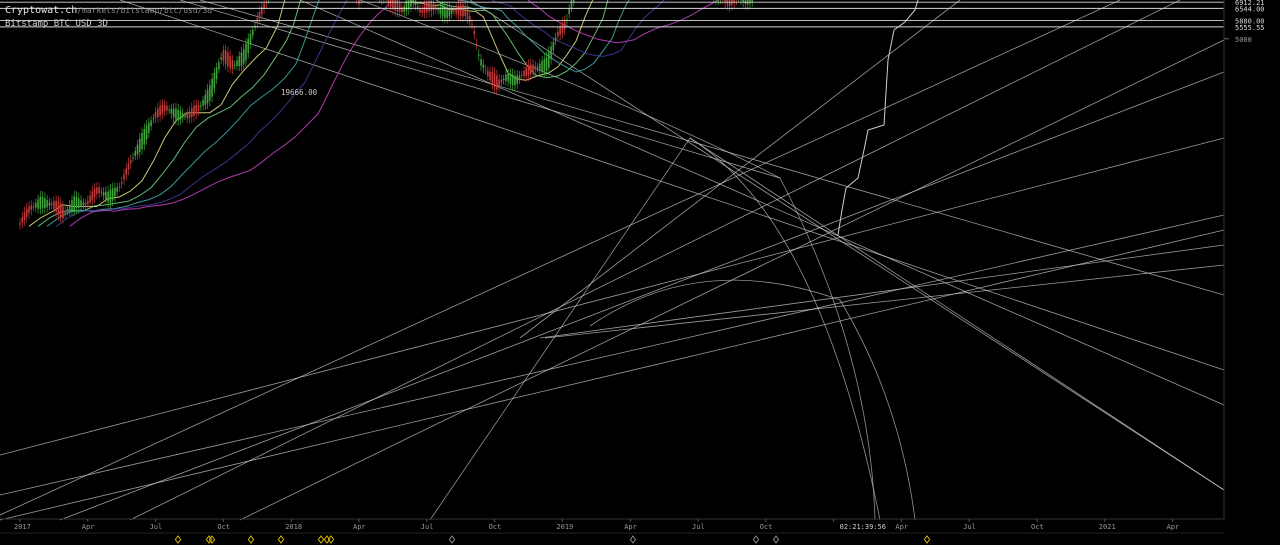 The image size is (1280, 545). I want to click on site-name: Cryptowat.ch, so click(41, 10).